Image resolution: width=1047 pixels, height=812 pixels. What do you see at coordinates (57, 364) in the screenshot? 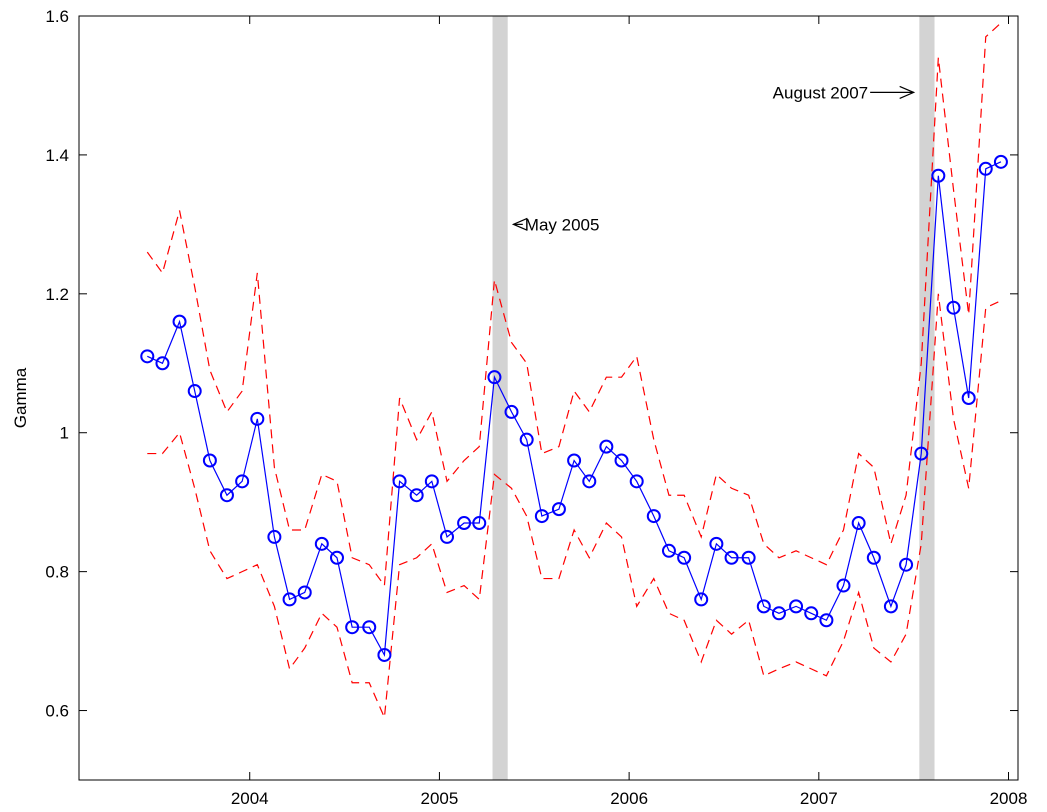
I see `y-tick-labels: 0.6 0.8 1 1.2 1.4 1.6` at bounding box center [57, 364].